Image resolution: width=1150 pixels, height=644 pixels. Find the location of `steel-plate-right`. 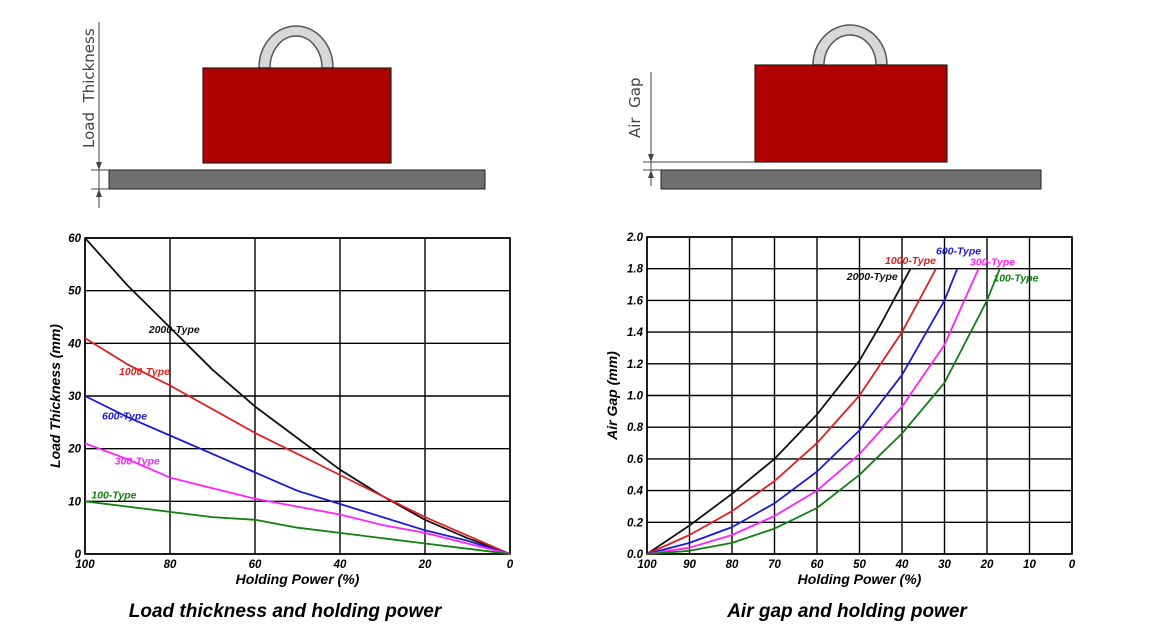

steel-plate-right is located at coordinates (851, 179).